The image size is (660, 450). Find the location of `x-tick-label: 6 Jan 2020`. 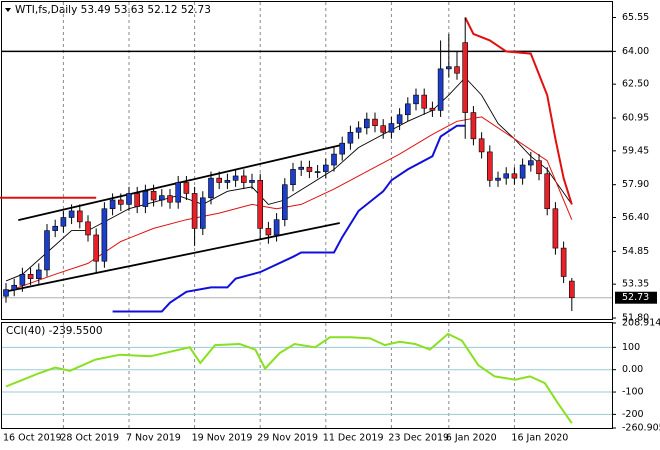

x-tick-label: 6 Jan 2020 is located at coordinates (471, 438).